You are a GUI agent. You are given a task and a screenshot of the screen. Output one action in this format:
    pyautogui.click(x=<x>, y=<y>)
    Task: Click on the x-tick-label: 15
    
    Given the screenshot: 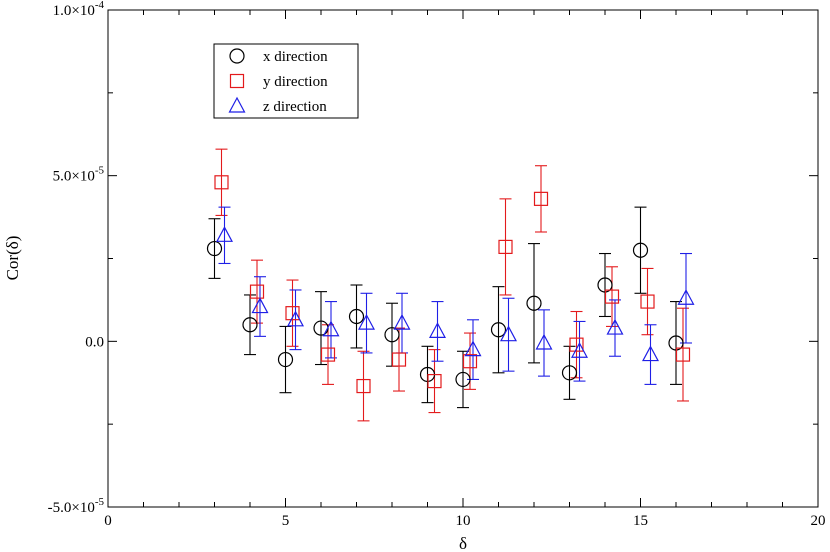 What is the action you would take?
    pyautogui.click(x=640, y=521)
    